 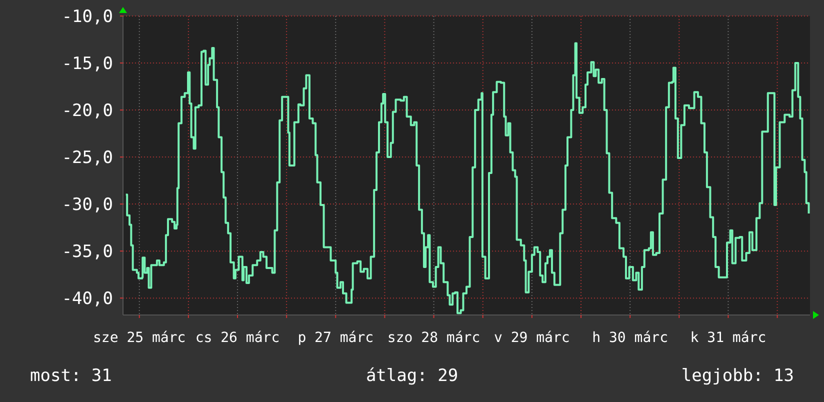 What do you see at coordinates (433, 338) in the screenshot?
I see `x-tick-label: szo 28 márc` at bounding box center [433, 338].